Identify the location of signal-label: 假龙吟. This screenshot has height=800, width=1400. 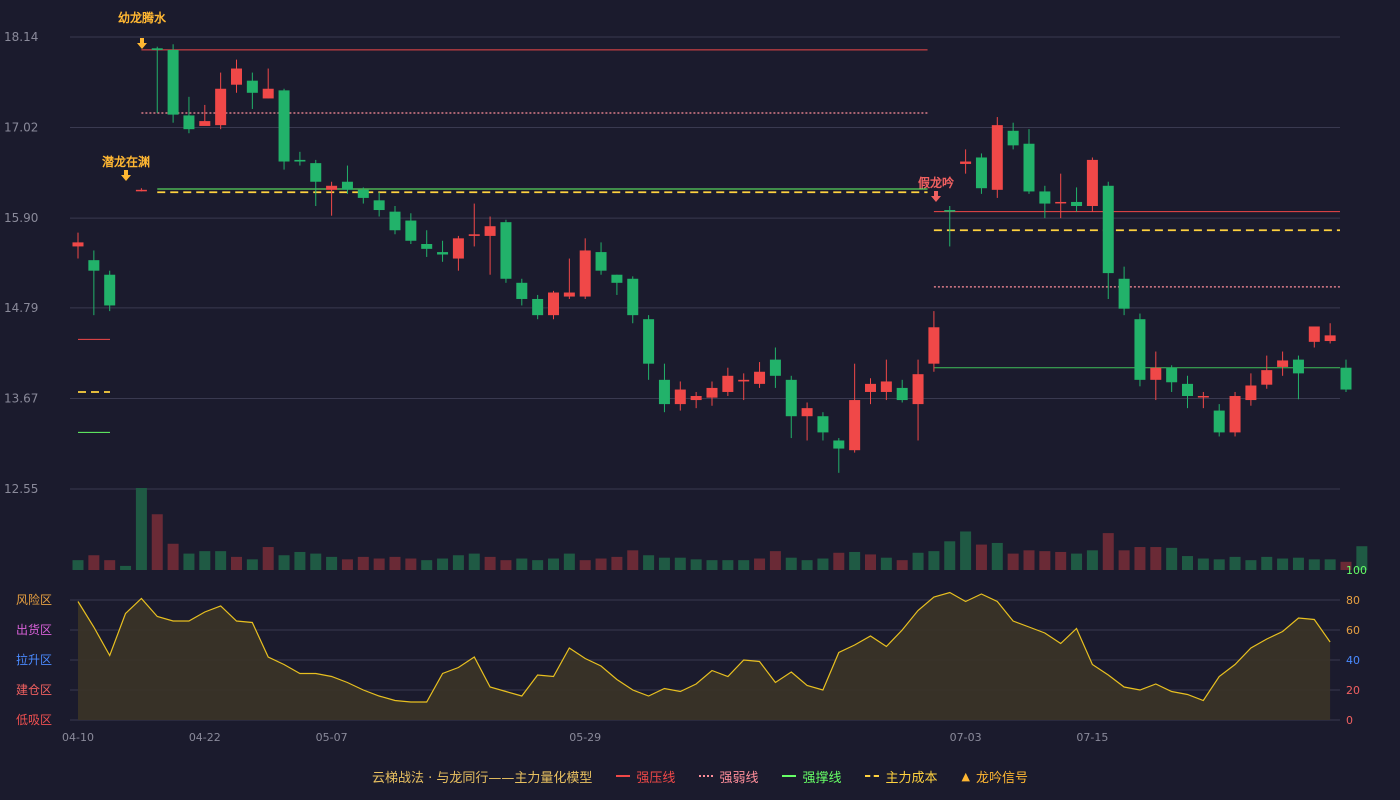
(936, 182).